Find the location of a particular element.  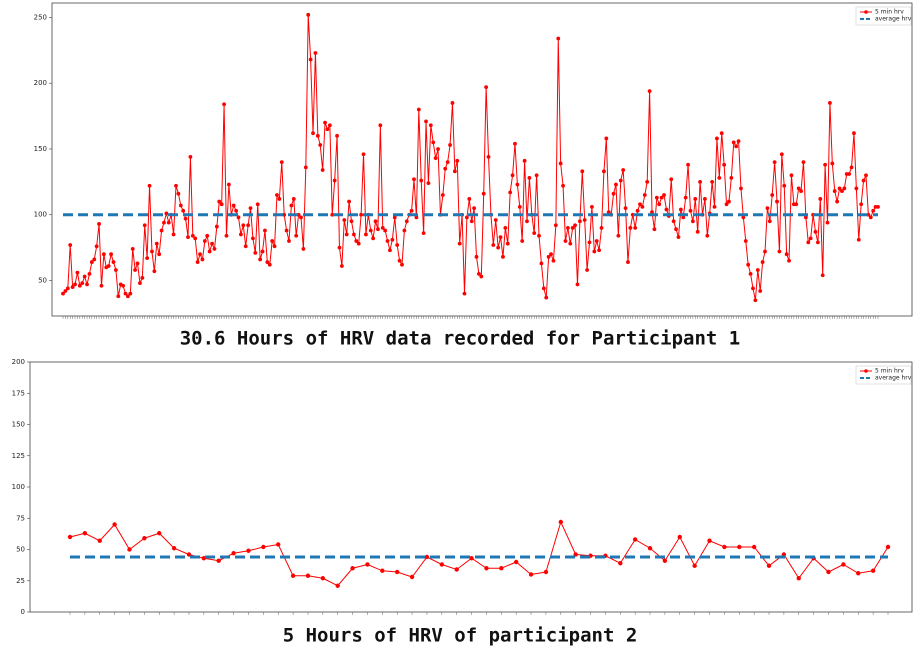

y-tick-label: 250 is located at coordinates (40, 17).